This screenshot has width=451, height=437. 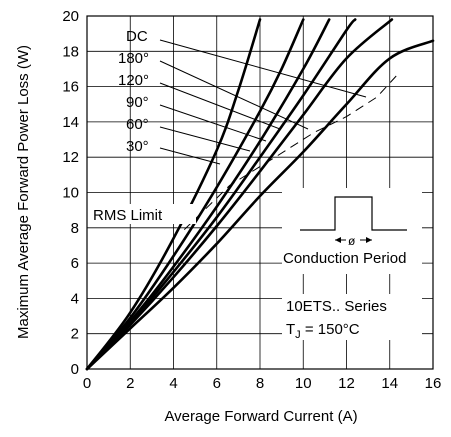 What do you see at coordinates (346, 383) in the screenshot?
I see `x-tick-label: 12` at bounding box center [346, 383].